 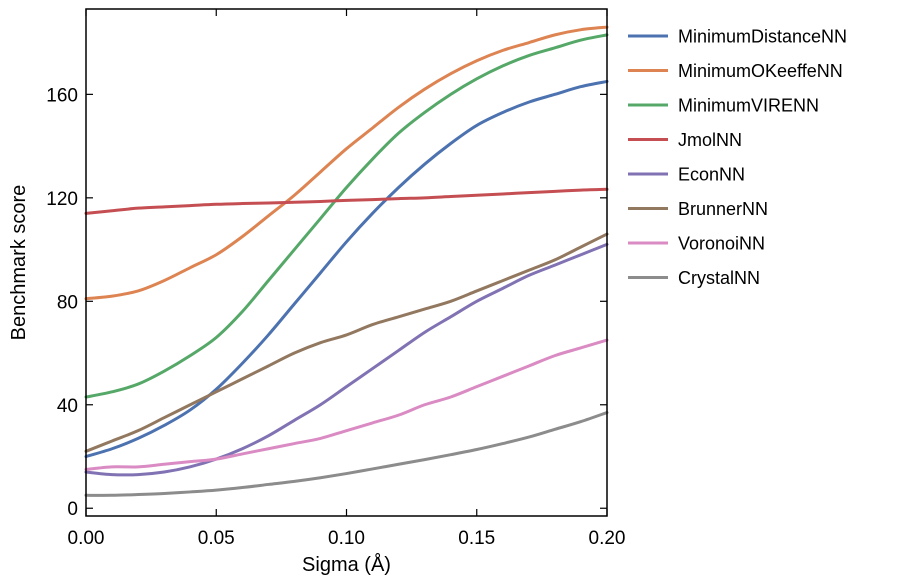 I want to click on y-tick-label: 80, so click(x=67, y=302).